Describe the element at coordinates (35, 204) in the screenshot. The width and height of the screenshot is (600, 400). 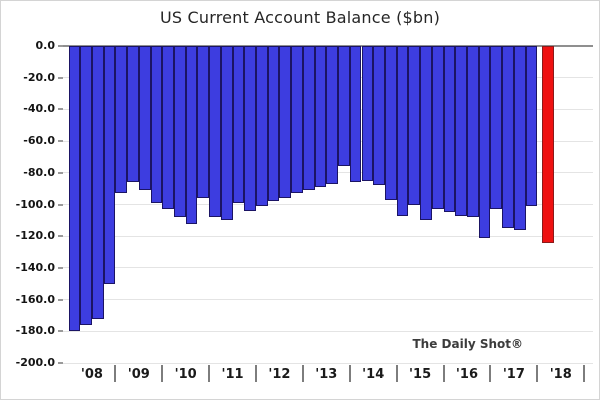
I see `y-axis-label: -100.0` at that location.